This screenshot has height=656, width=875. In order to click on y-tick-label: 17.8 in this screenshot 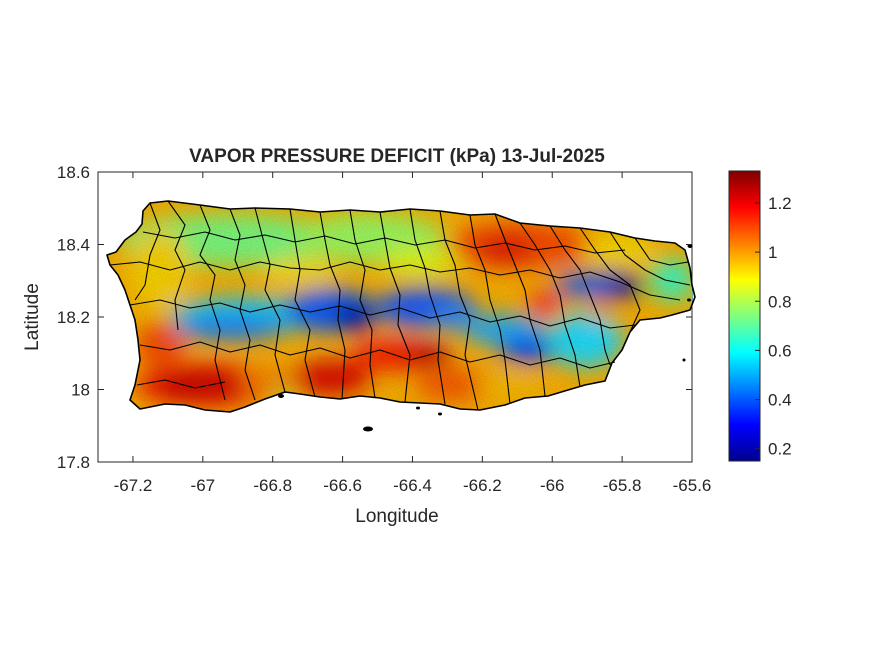, I will do `click(73, 462)`.